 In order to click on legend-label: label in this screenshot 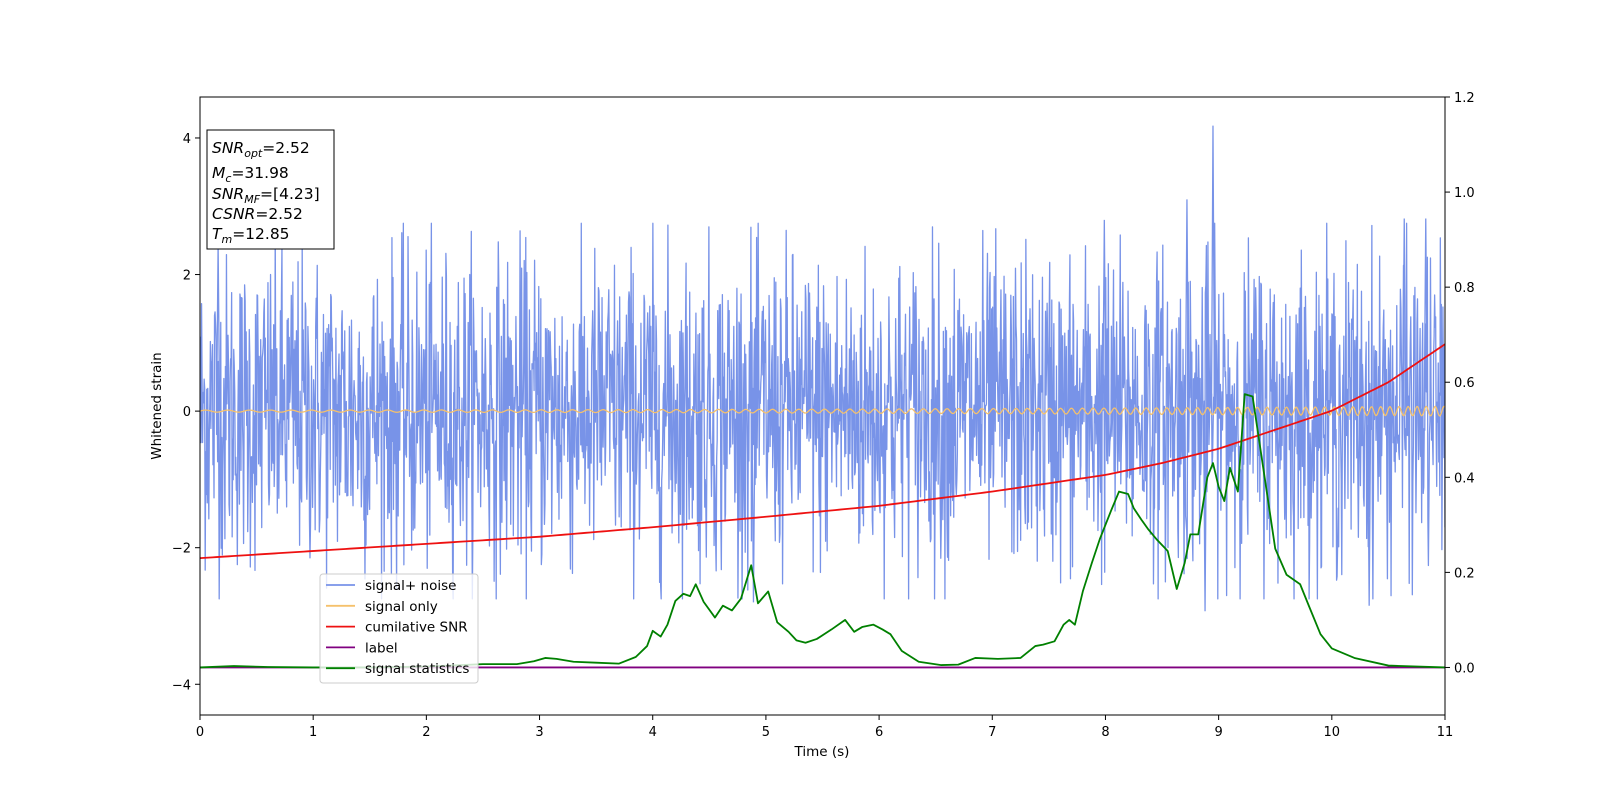, I will do `click(381, 648)`.